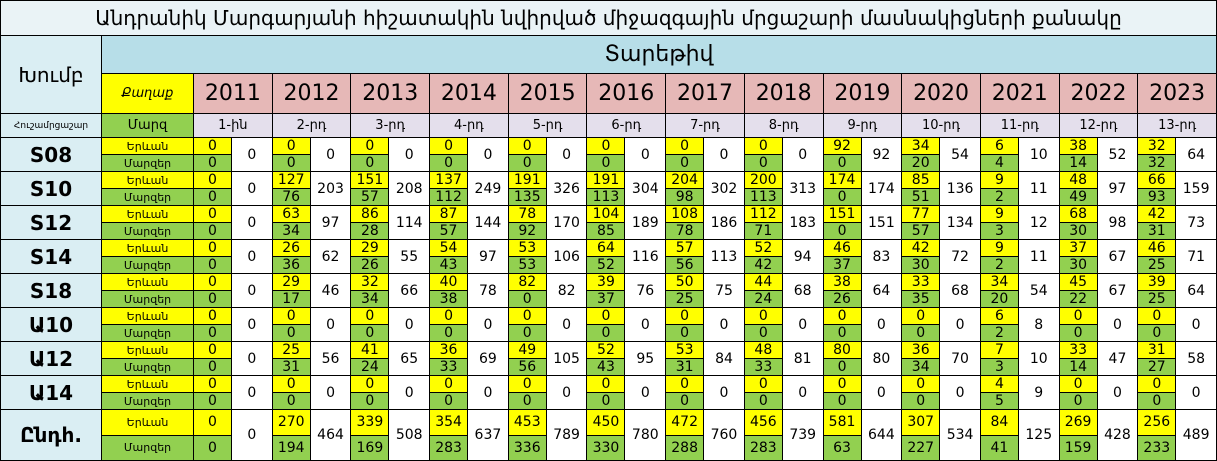 This screenshot has width=1217, height=461. I want to click on total-count: 326, so click(567, 189).